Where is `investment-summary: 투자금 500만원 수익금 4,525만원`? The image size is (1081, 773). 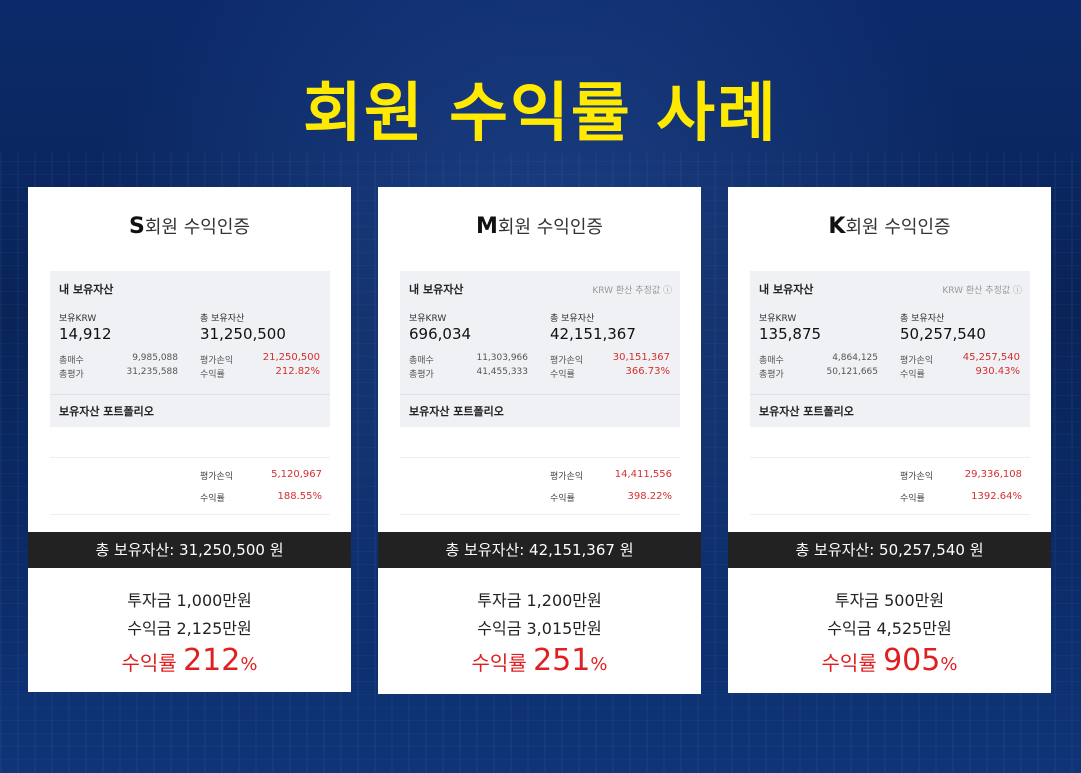 investment-summary: 투자금 500만원 수익금 4,525만원 is located at coordinates (889, 615).